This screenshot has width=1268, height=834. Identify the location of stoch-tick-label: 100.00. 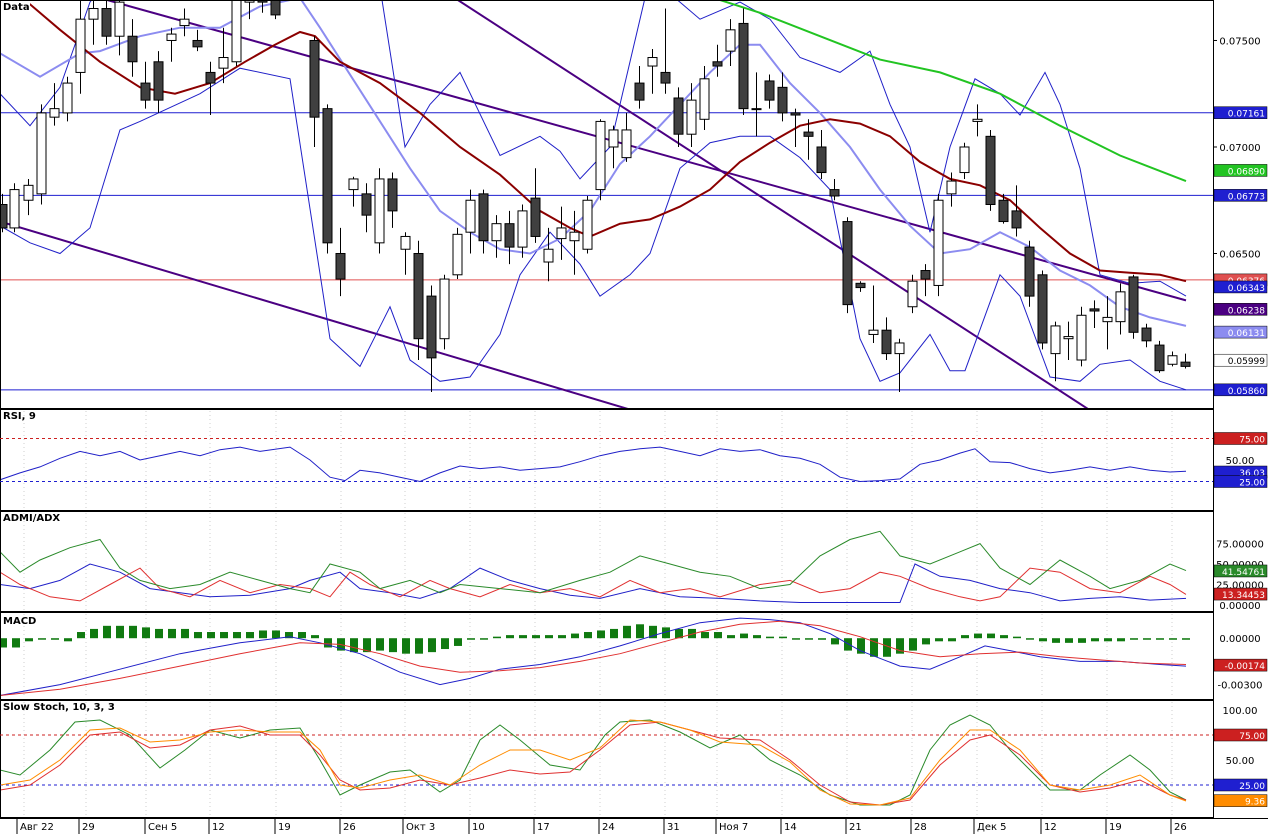
(1240, 711).